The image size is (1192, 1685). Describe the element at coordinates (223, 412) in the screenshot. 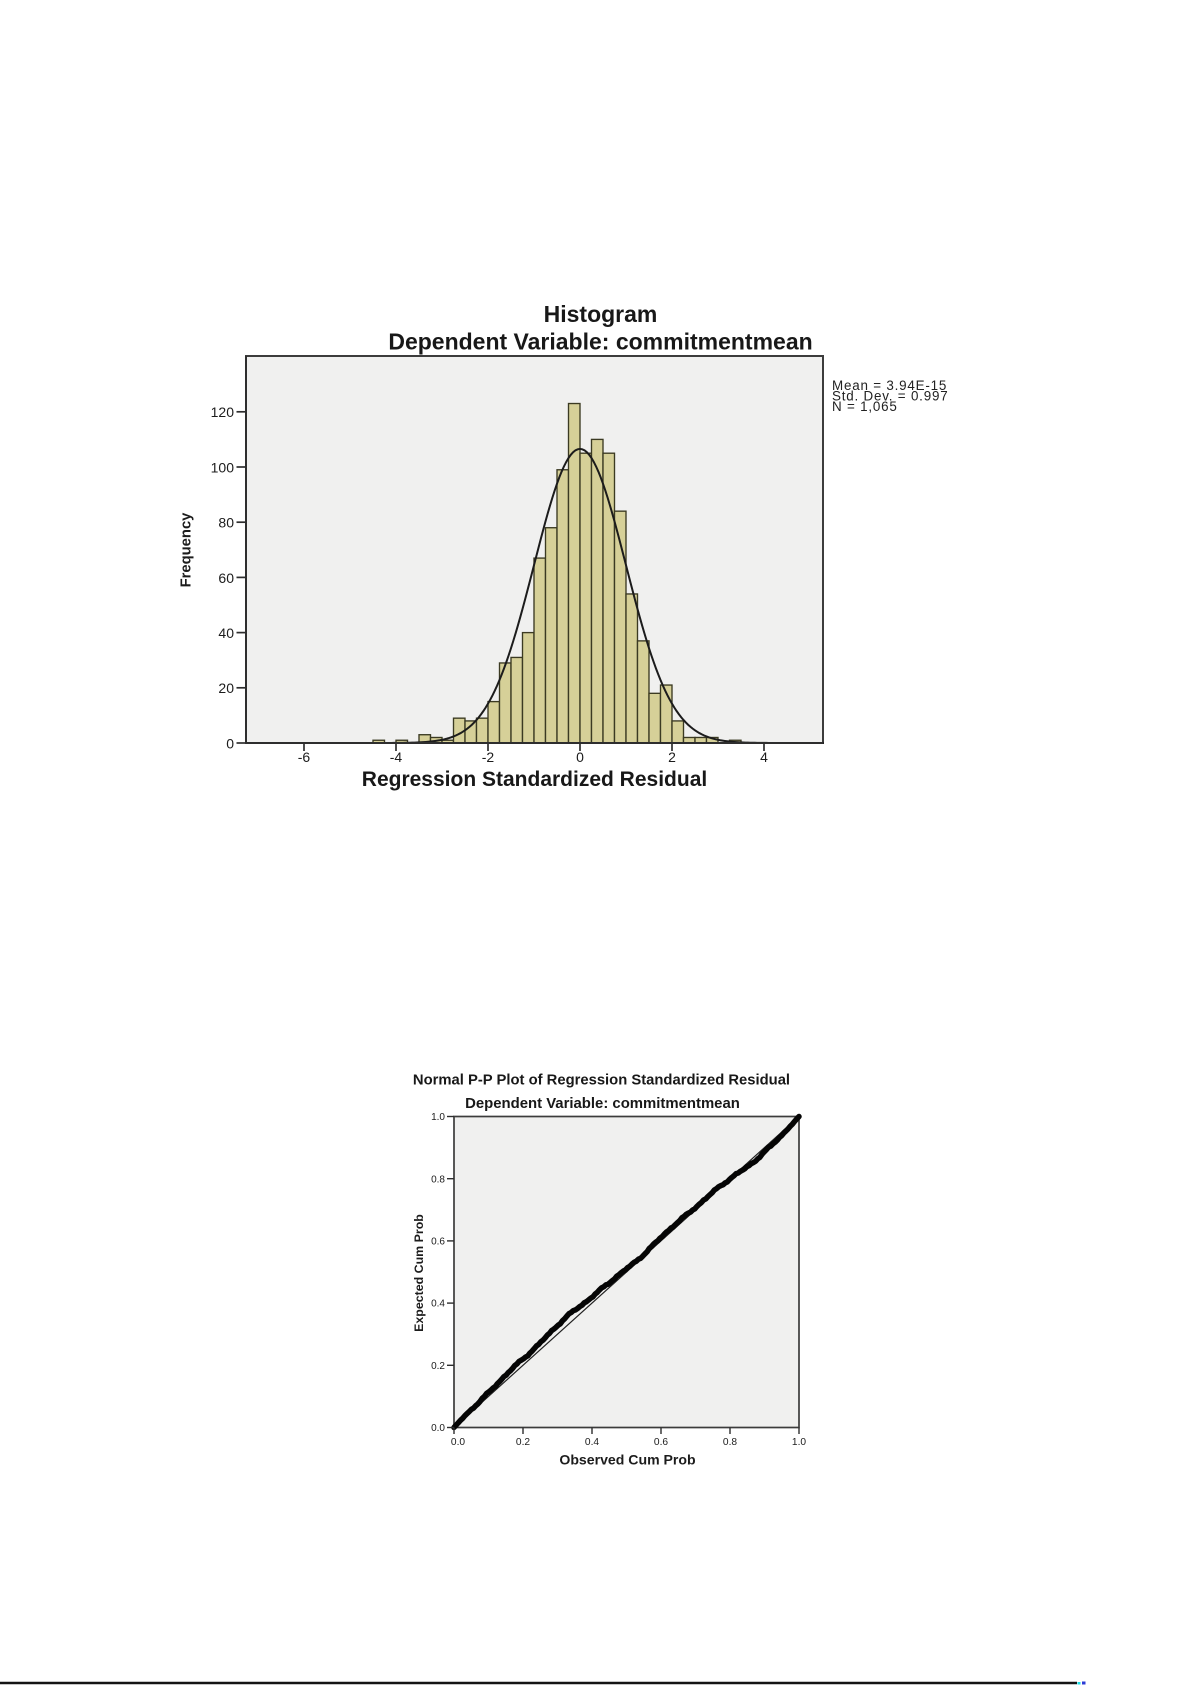

I see `svg-text: 120` at that location.